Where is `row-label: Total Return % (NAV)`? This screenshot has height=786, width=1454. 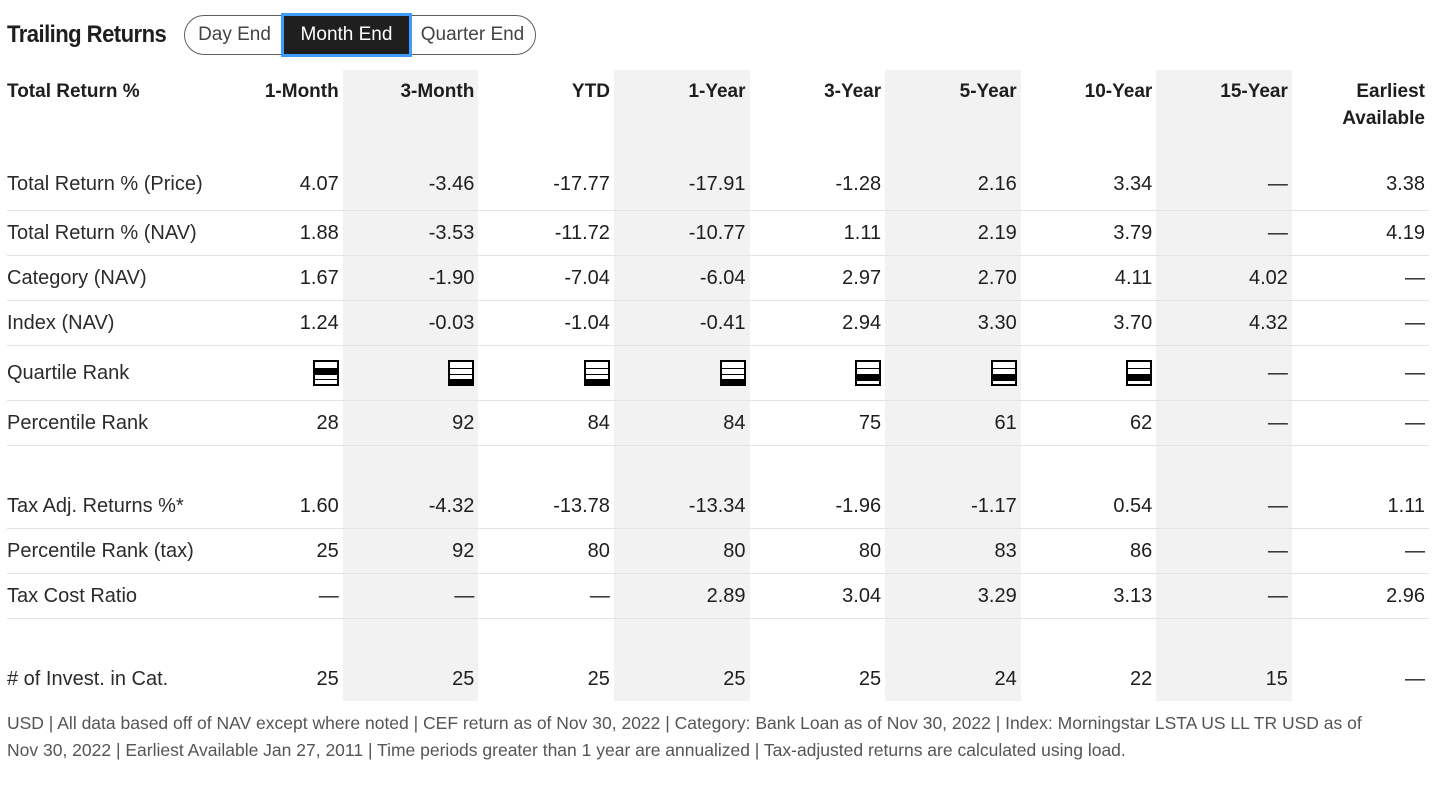 row-label: Total Return % (NAV) is located at coordinates (107, 233).